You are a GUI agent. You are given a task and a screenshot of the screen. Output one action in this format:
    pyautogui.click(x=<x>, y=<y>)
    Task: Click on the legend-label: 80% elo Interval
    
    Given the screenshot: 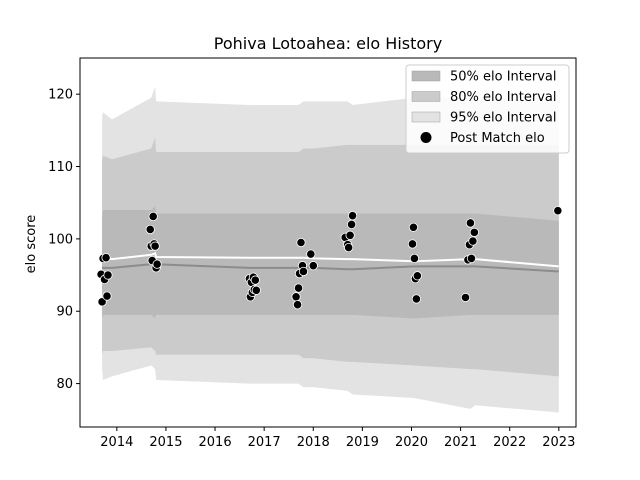 What is the action you would take?
    pyautogui.click(x=503, y=97)
    